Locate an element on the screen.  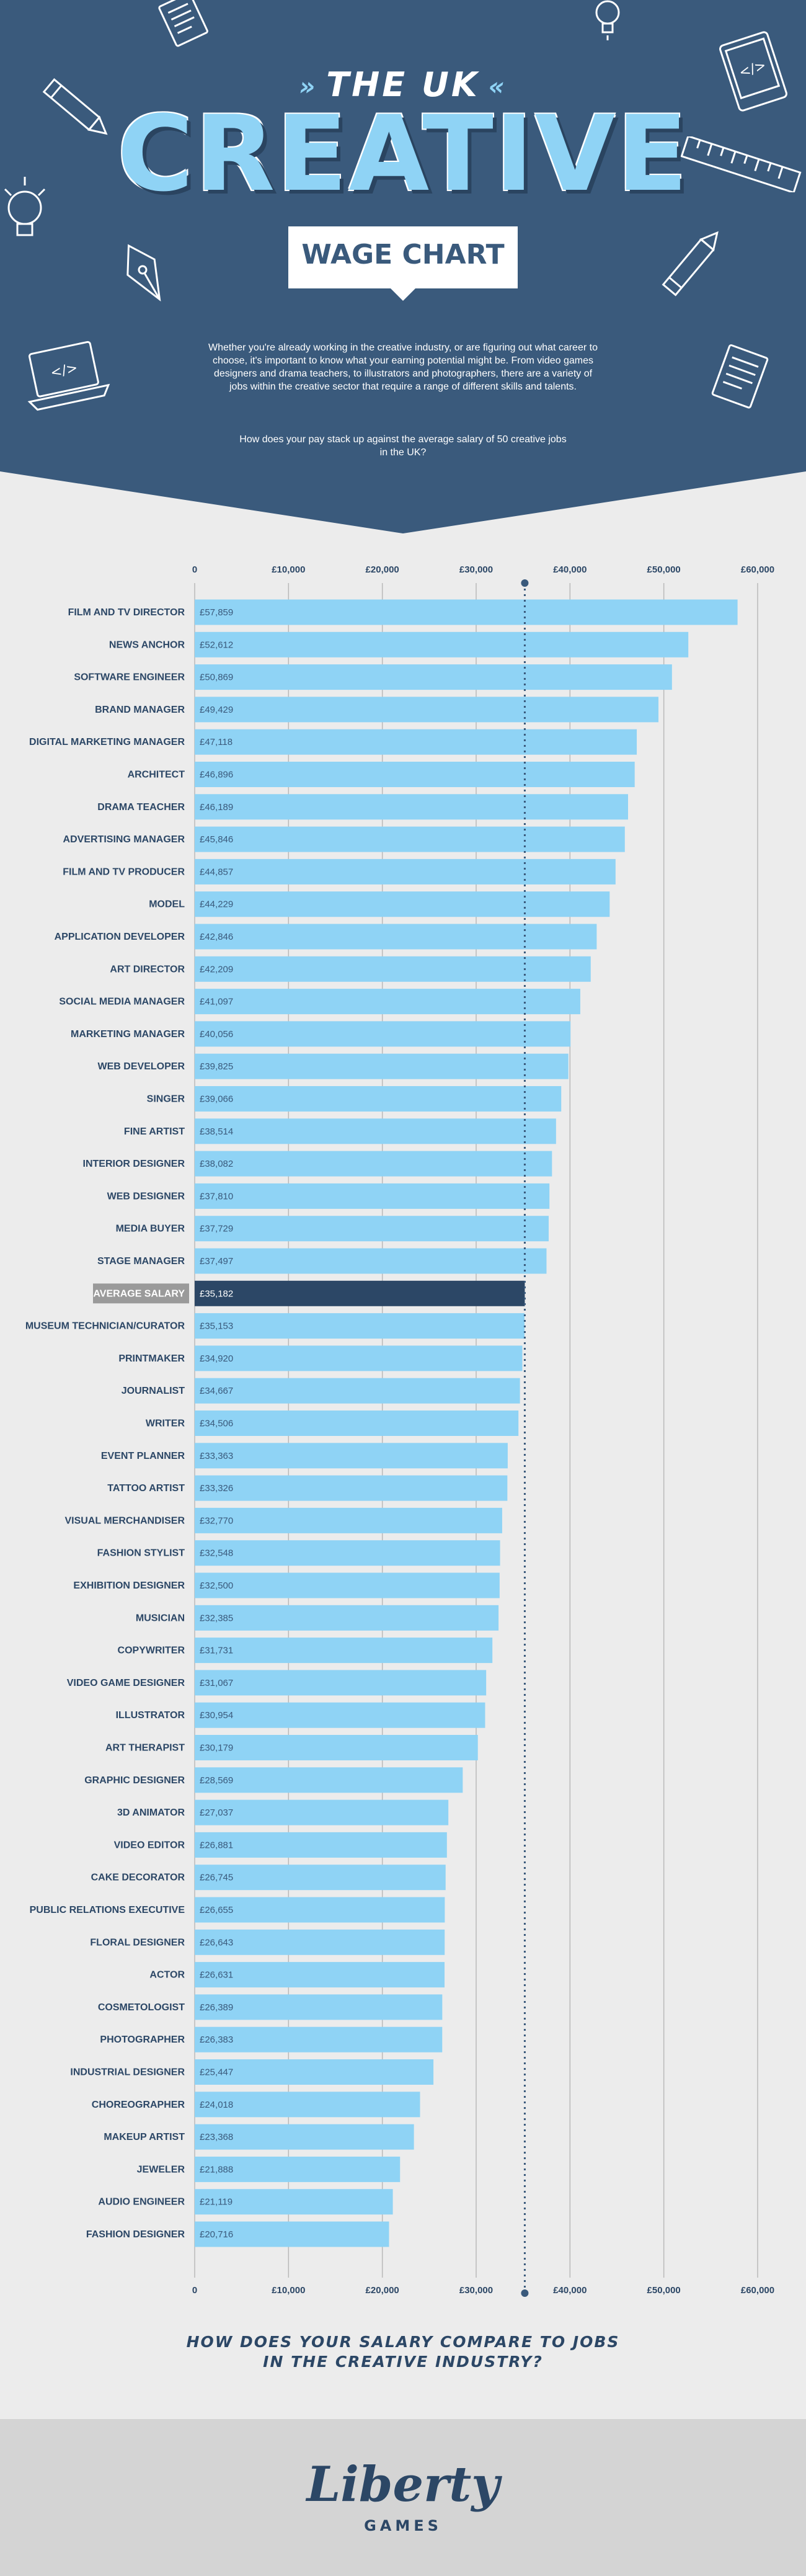
category-label: ART DIRECTOR is located at coordinates (147, 969).